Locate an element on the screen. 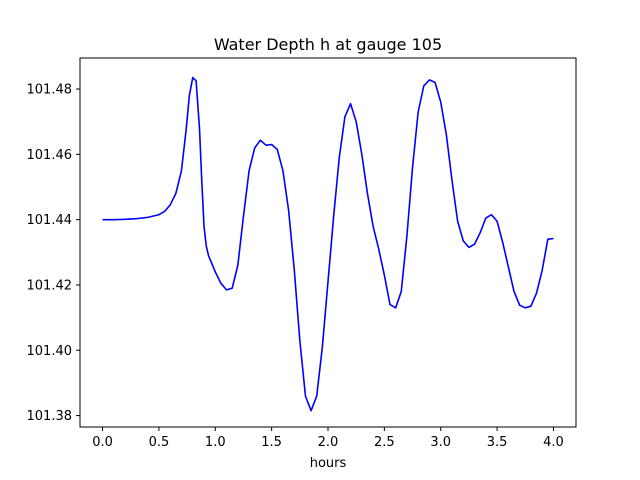  x-axis-title: hours is located at coordinates (328, 463).